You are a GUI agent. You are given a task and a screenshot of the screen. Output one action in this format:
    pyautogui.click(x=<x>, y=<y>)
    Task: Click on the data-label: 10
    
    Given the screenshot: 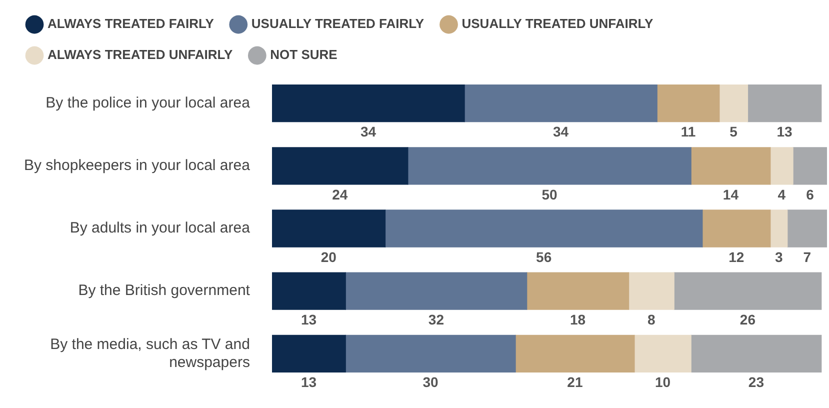 What is the action you would take?
    pyautogui.click(x=662, y=382)
    